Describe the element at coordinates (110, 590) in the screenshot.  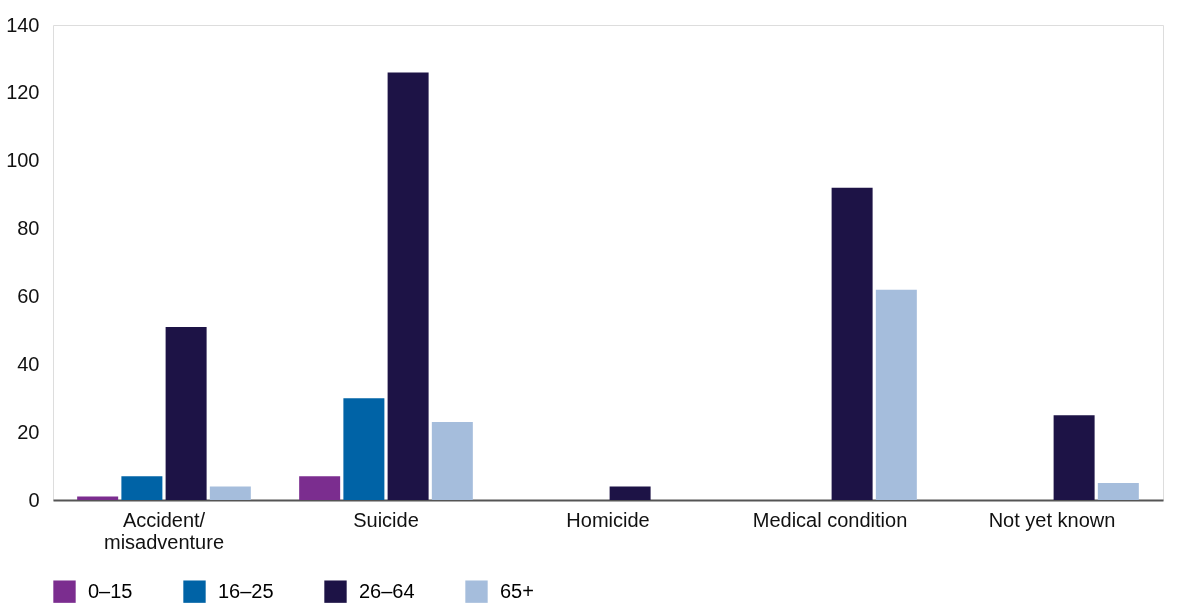
I see `legend-label: 0–15` at that location.